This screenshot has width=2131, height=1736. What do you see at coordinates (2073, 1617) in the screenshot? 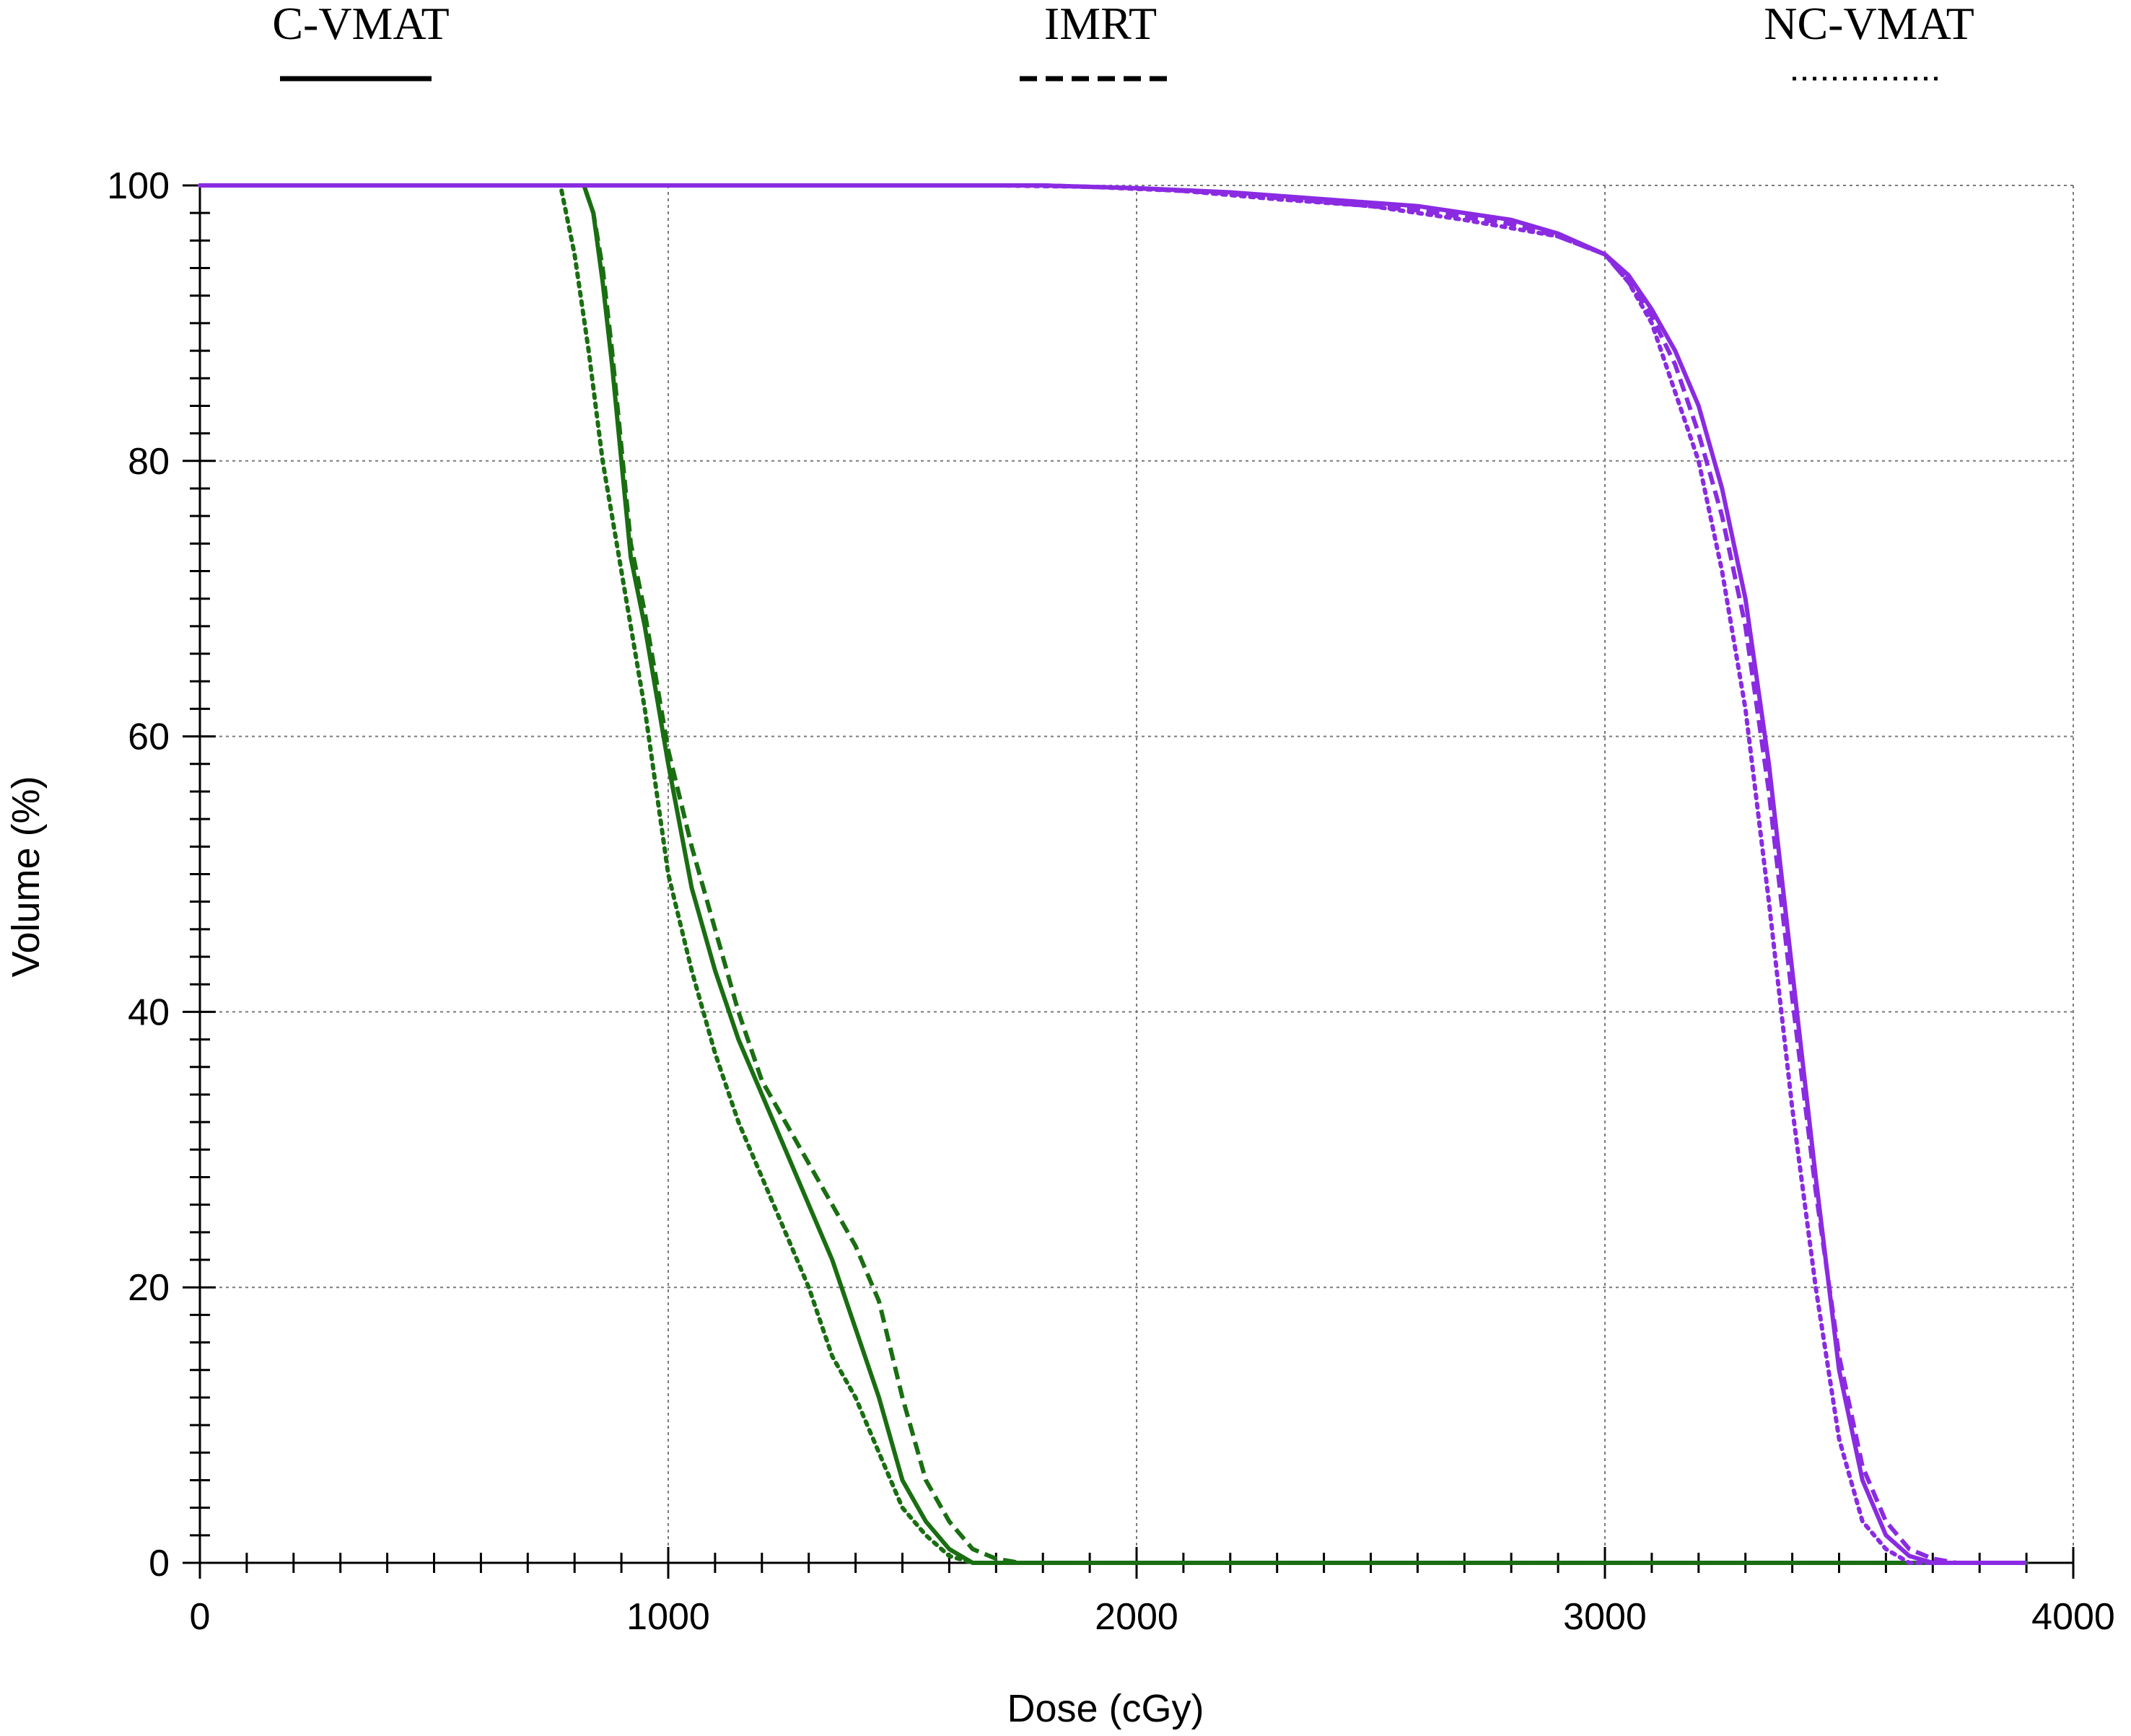
I see `x-tick-label: 4000` at bounding box center [2073, 1617].